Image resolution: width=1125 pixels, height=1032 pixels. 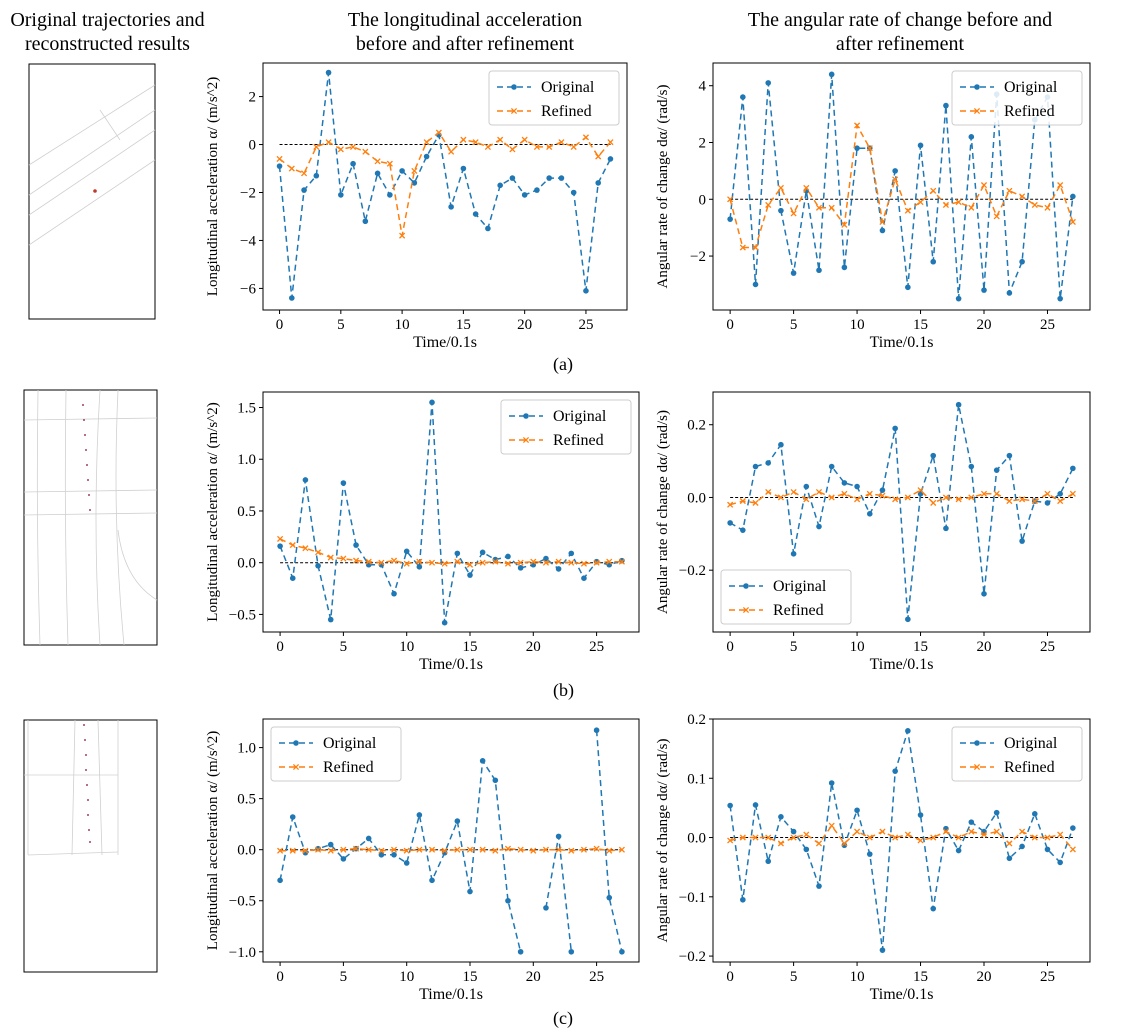 I want to click on y-tick-label: −2, so click(x=698, y=257).